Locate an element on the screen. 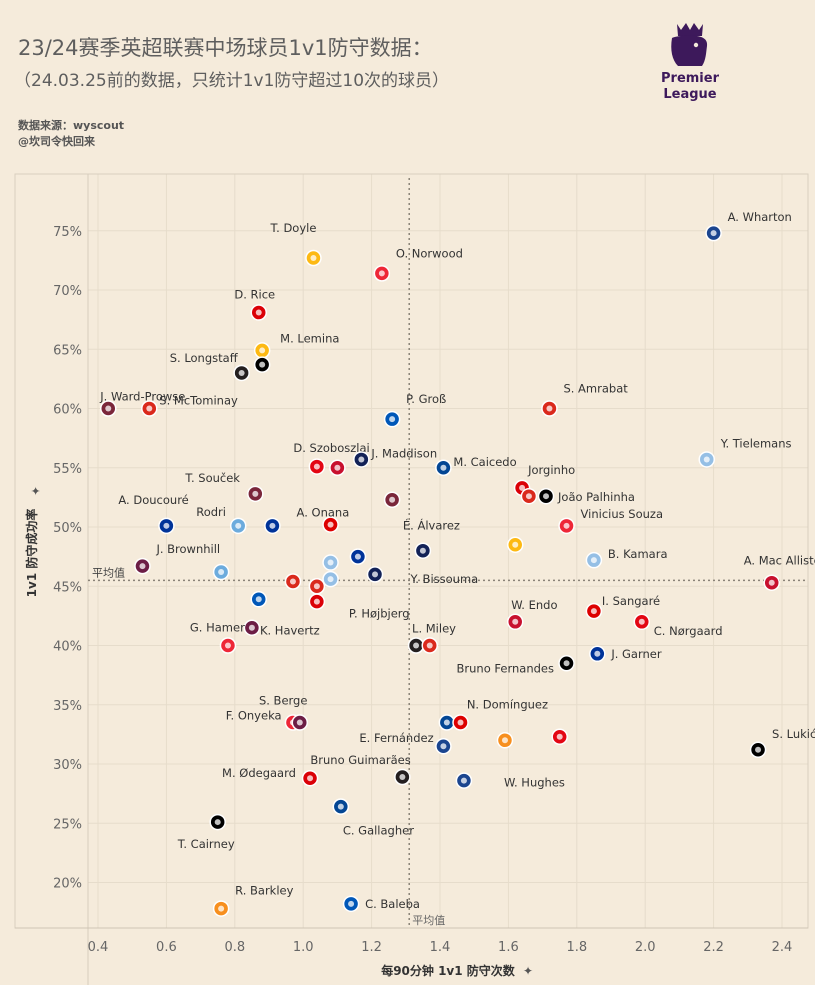 Image resolution: width=815 pixels, height=985 pixels. premier-league-logo: Premier League is located at coordinates (690, 62).